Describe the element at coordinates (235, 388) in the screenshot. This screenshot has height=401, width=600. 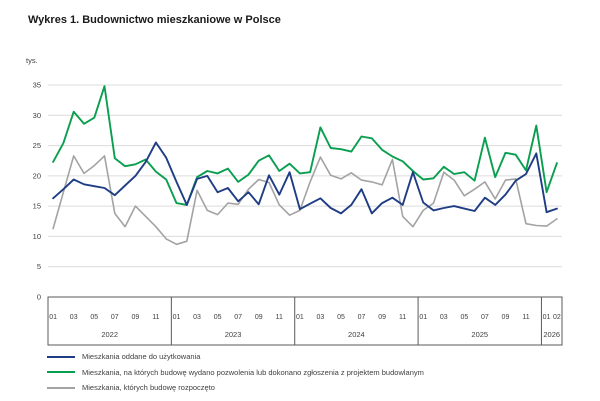
I see `legend-row-rozpoczete: Mieszkania, których budowę rozpoczęto` at that location.